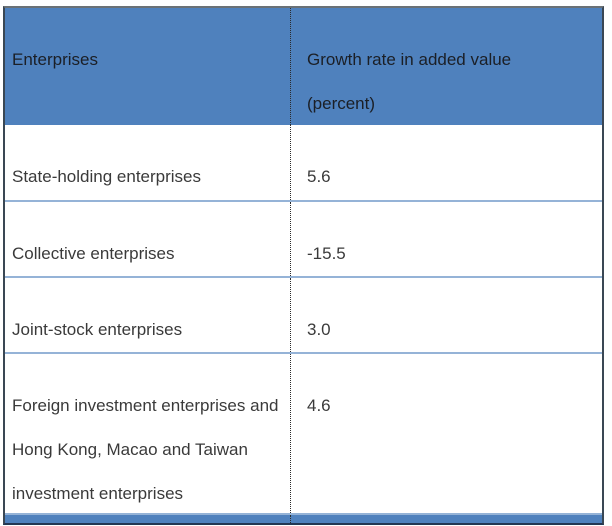 This screenshot has width=612, height=526. I want to click on header-label-growth-rate-line2: (percent), so click(341, 103).